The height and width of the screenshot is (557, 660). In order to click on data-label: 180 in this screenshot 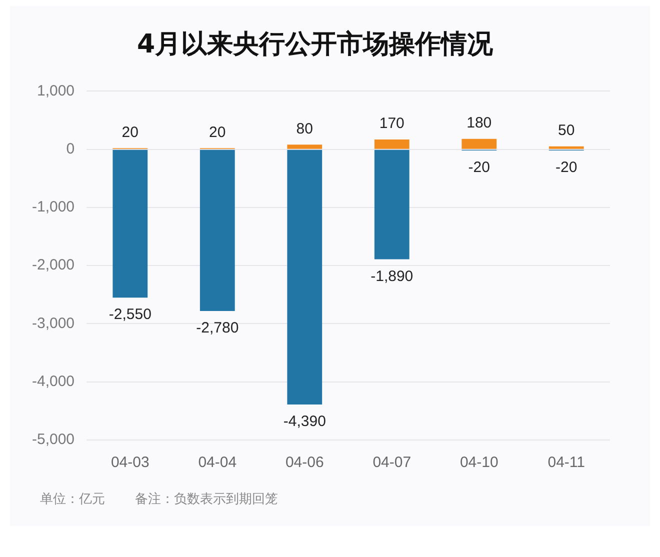, I will do `click(479, 123)`.